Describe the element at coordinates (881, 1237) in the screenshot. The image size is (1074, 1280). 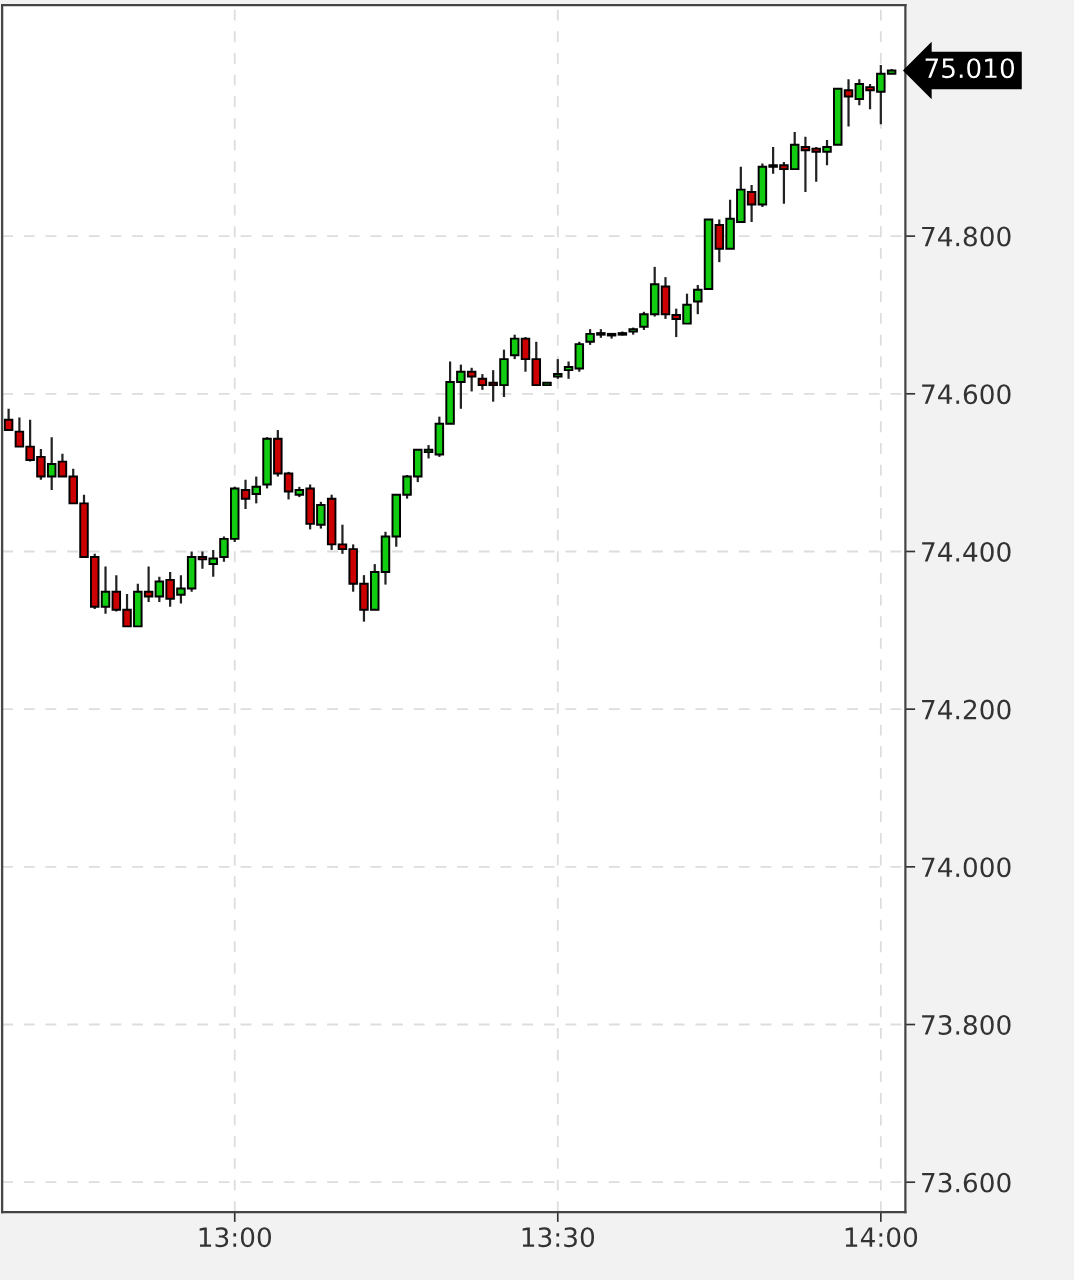
I see `x-tick-label: 14:00` at that location.